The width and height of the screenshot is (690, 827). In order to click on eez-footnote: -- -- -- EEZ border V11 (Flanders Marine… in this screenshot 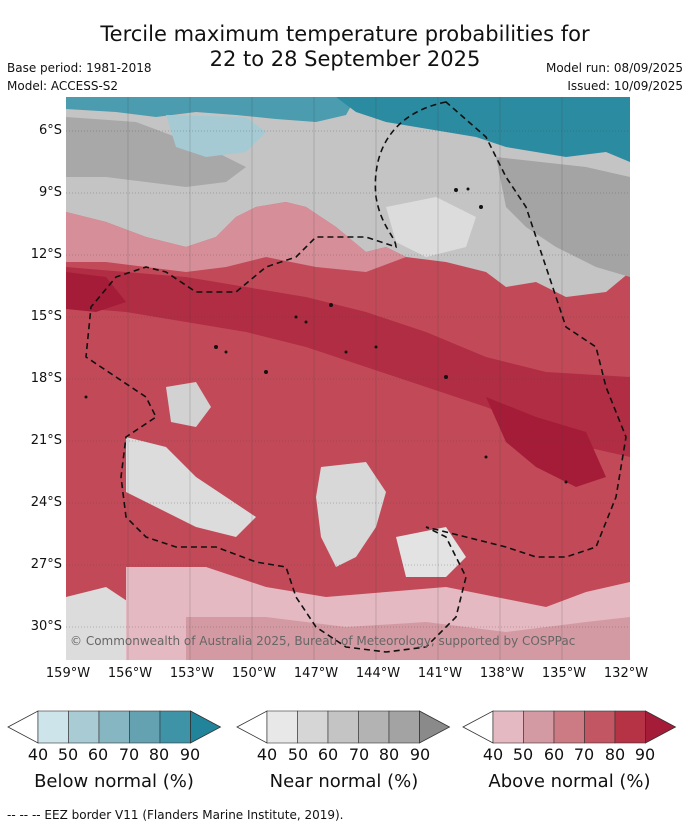, I will do `click(175, 815)`.